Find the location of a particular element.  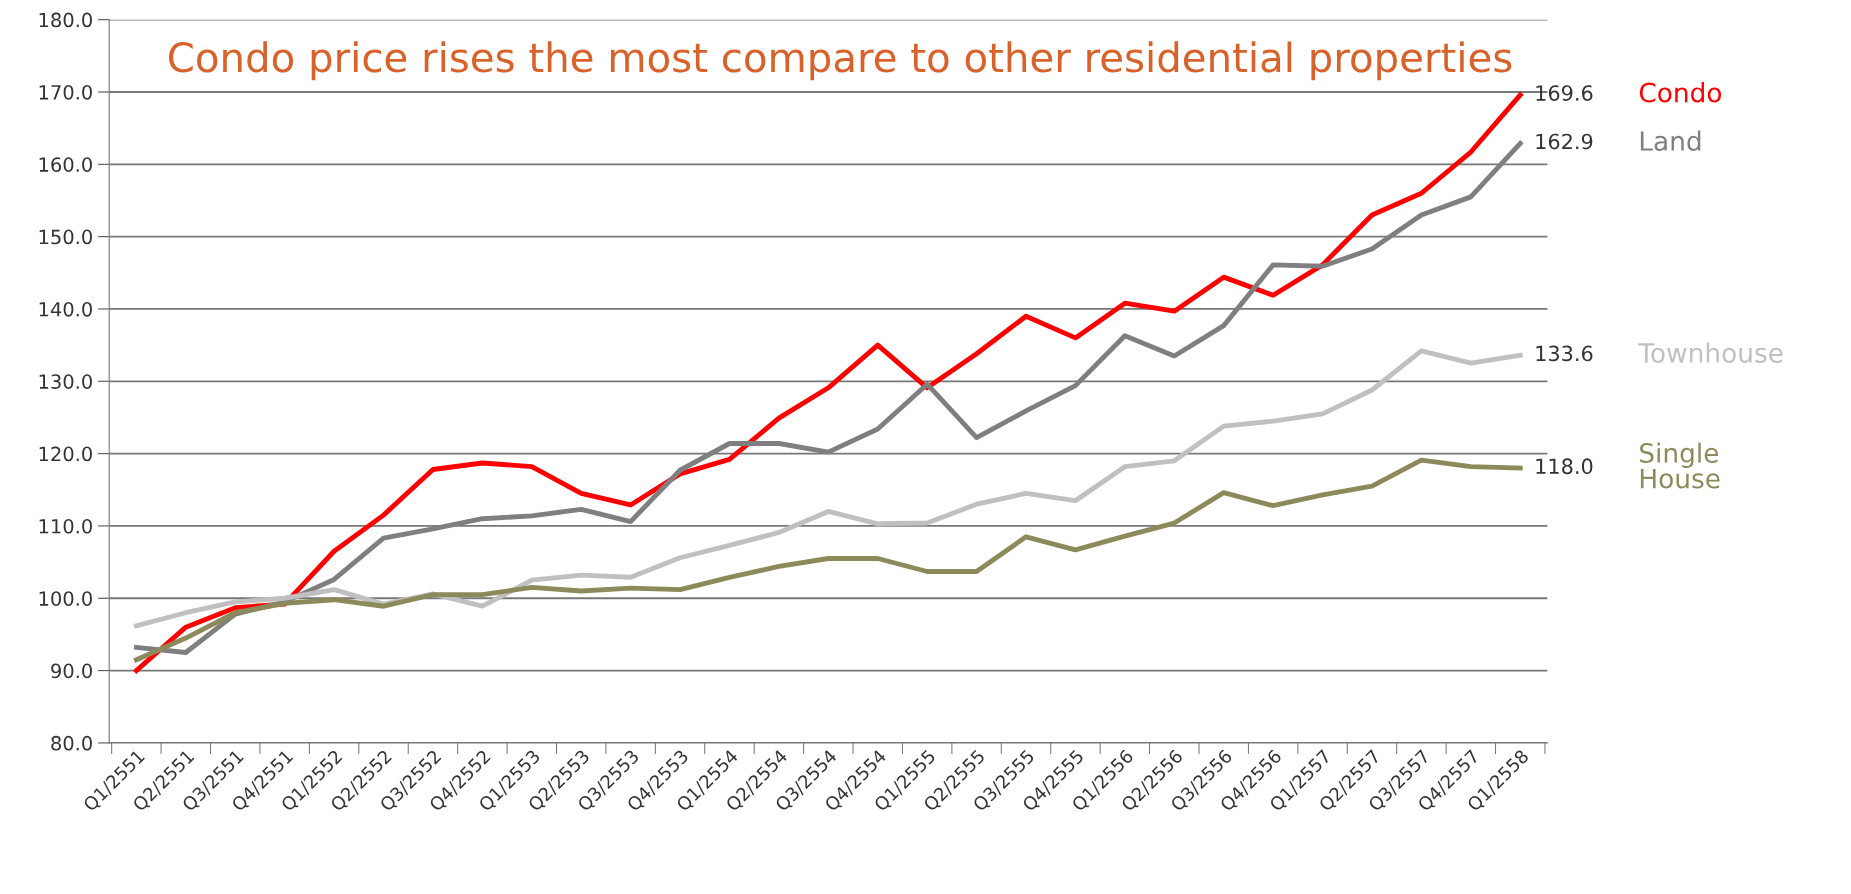

y-tick-label: 150.0 is located at coordinates (65, 237).